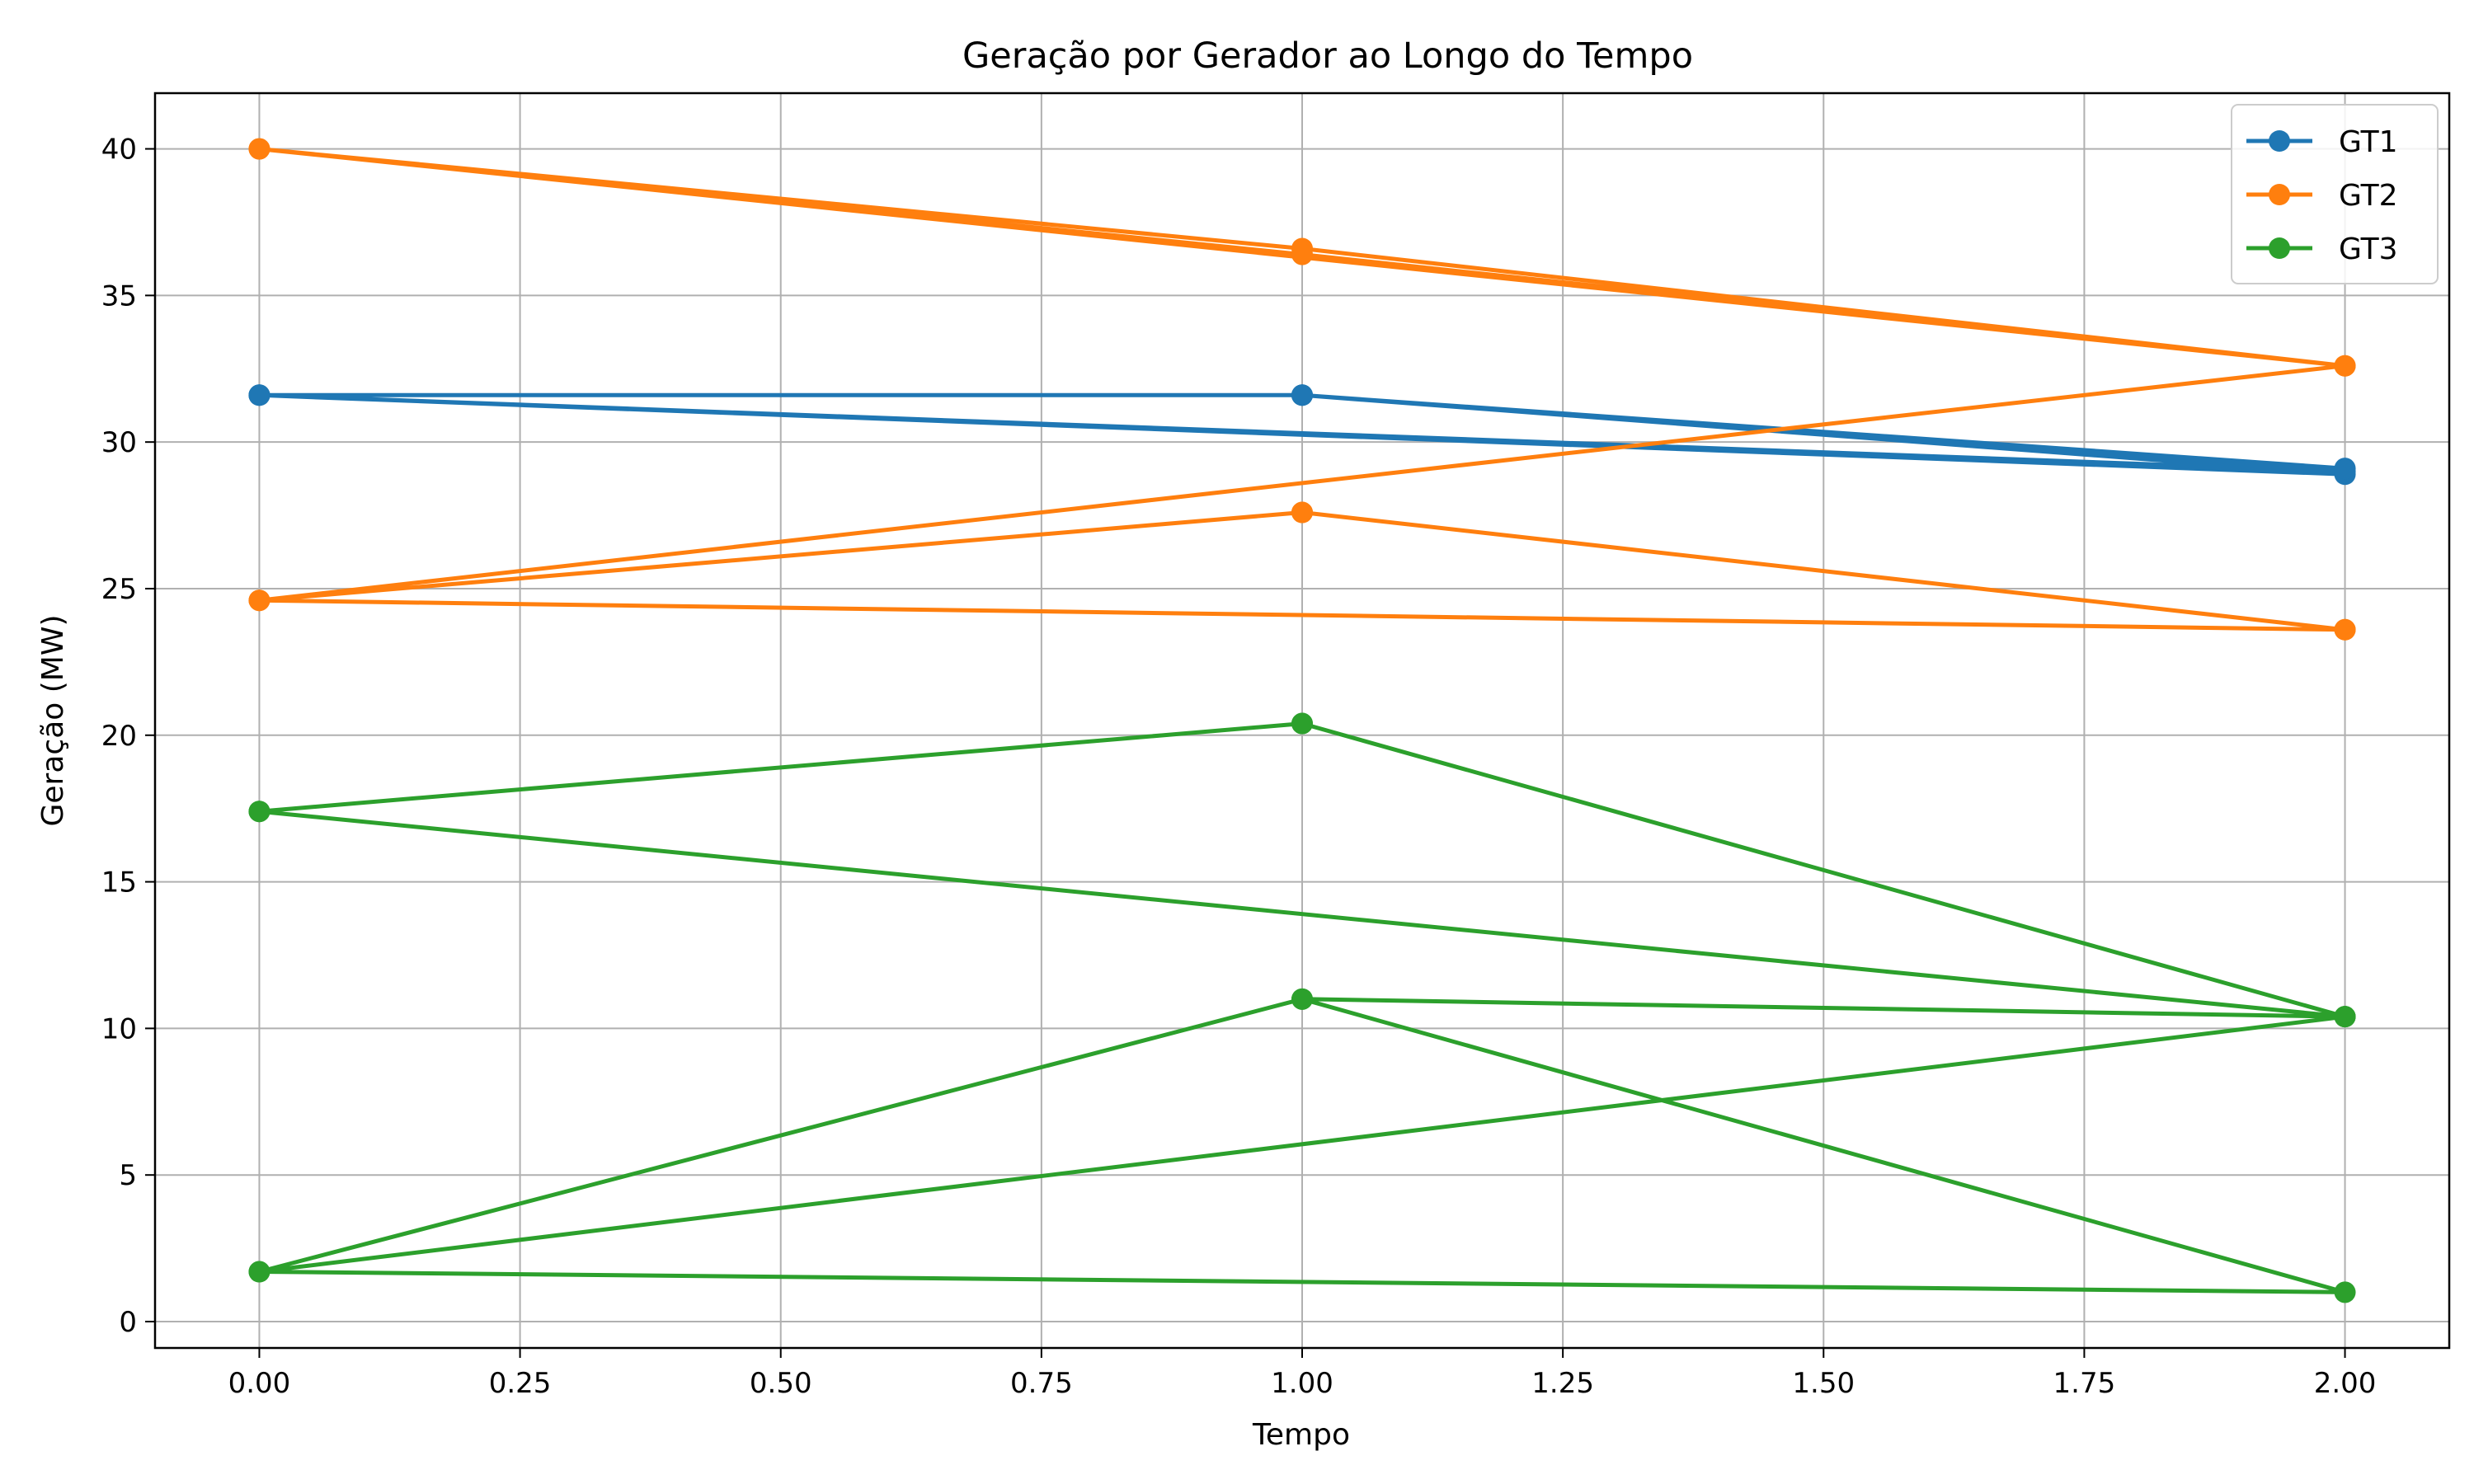 This screenshot has width=2474, height=1484. What do you see at coordinates (1302, 1383) in the screenshot?
I see `x-tick-label: 1.00` at bounding box center [1302, 1383].